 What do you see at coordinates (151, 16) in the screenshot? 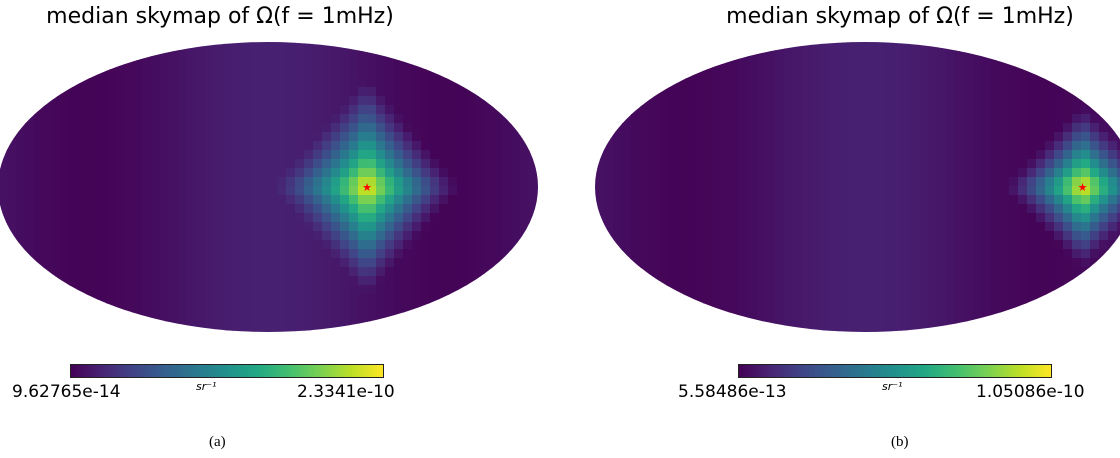
I see `title-prefix-a: median skymap of` at bounding box center [151, 16].